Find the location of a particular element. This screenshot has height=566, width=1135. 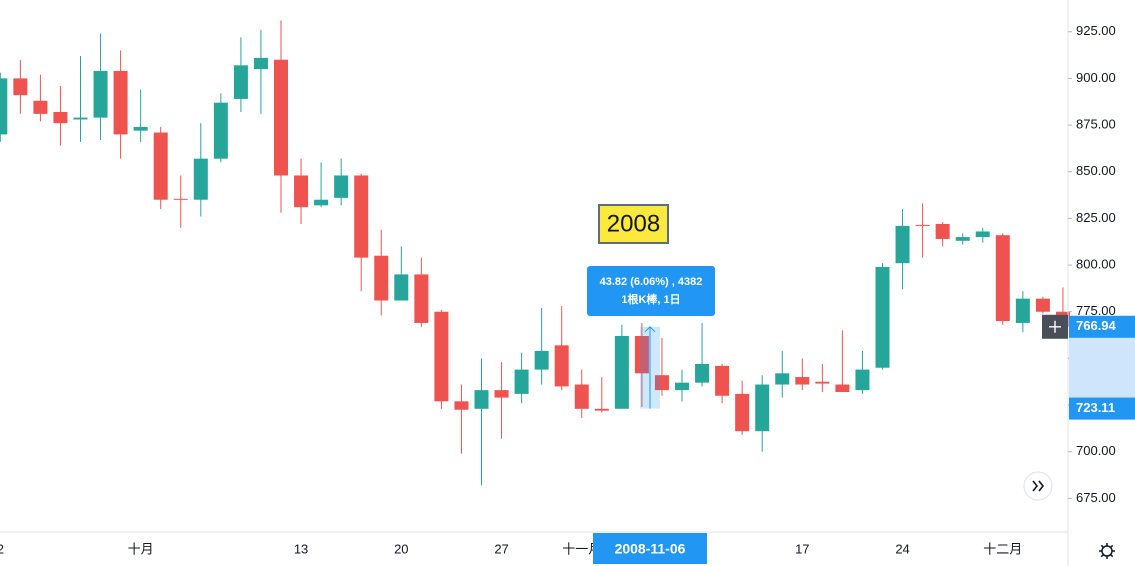

x-tick-label: 十一月 is located at coordinates (581, 548).